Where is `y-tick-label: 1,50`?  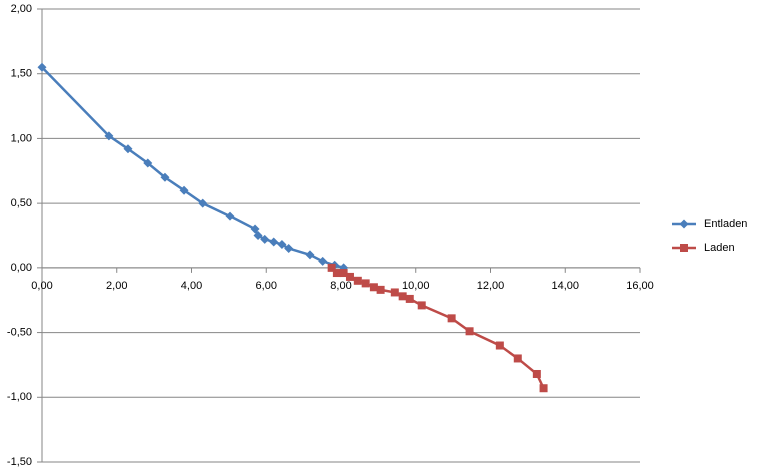
y-tick-label: 1,50 is located at coordinates (21, 74).